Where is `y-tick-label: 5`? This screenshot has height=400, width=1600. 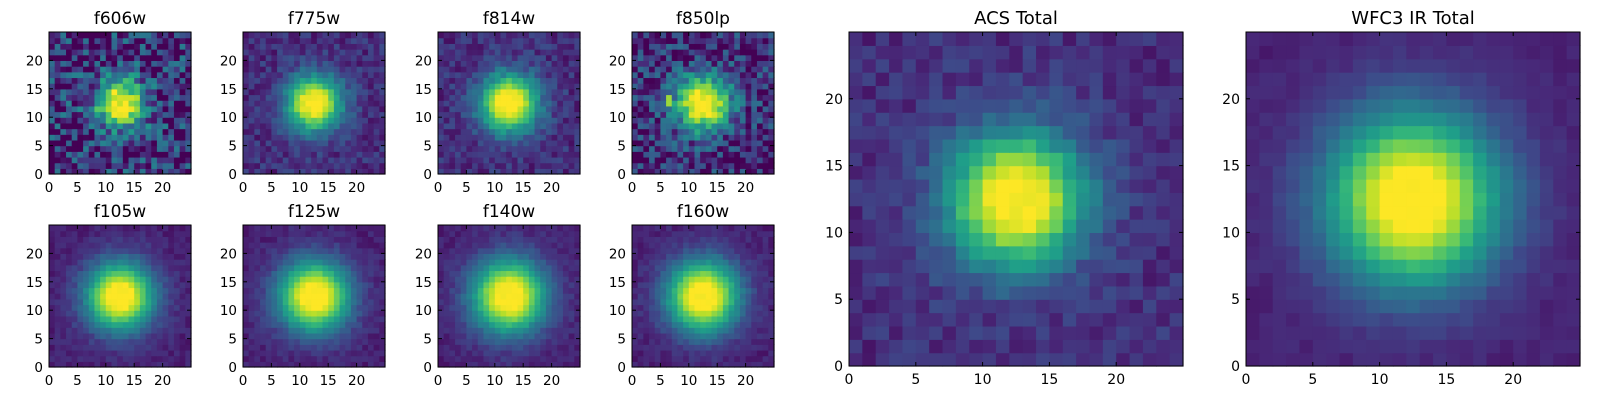
y-tick-label: 5 is located at coordinates (38, 340).